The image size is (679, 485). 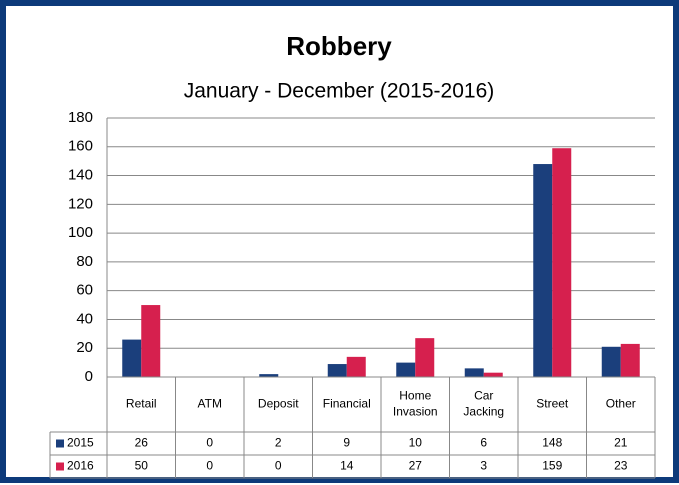 I want to click on data-label: 148, so click(x=552, y=443).